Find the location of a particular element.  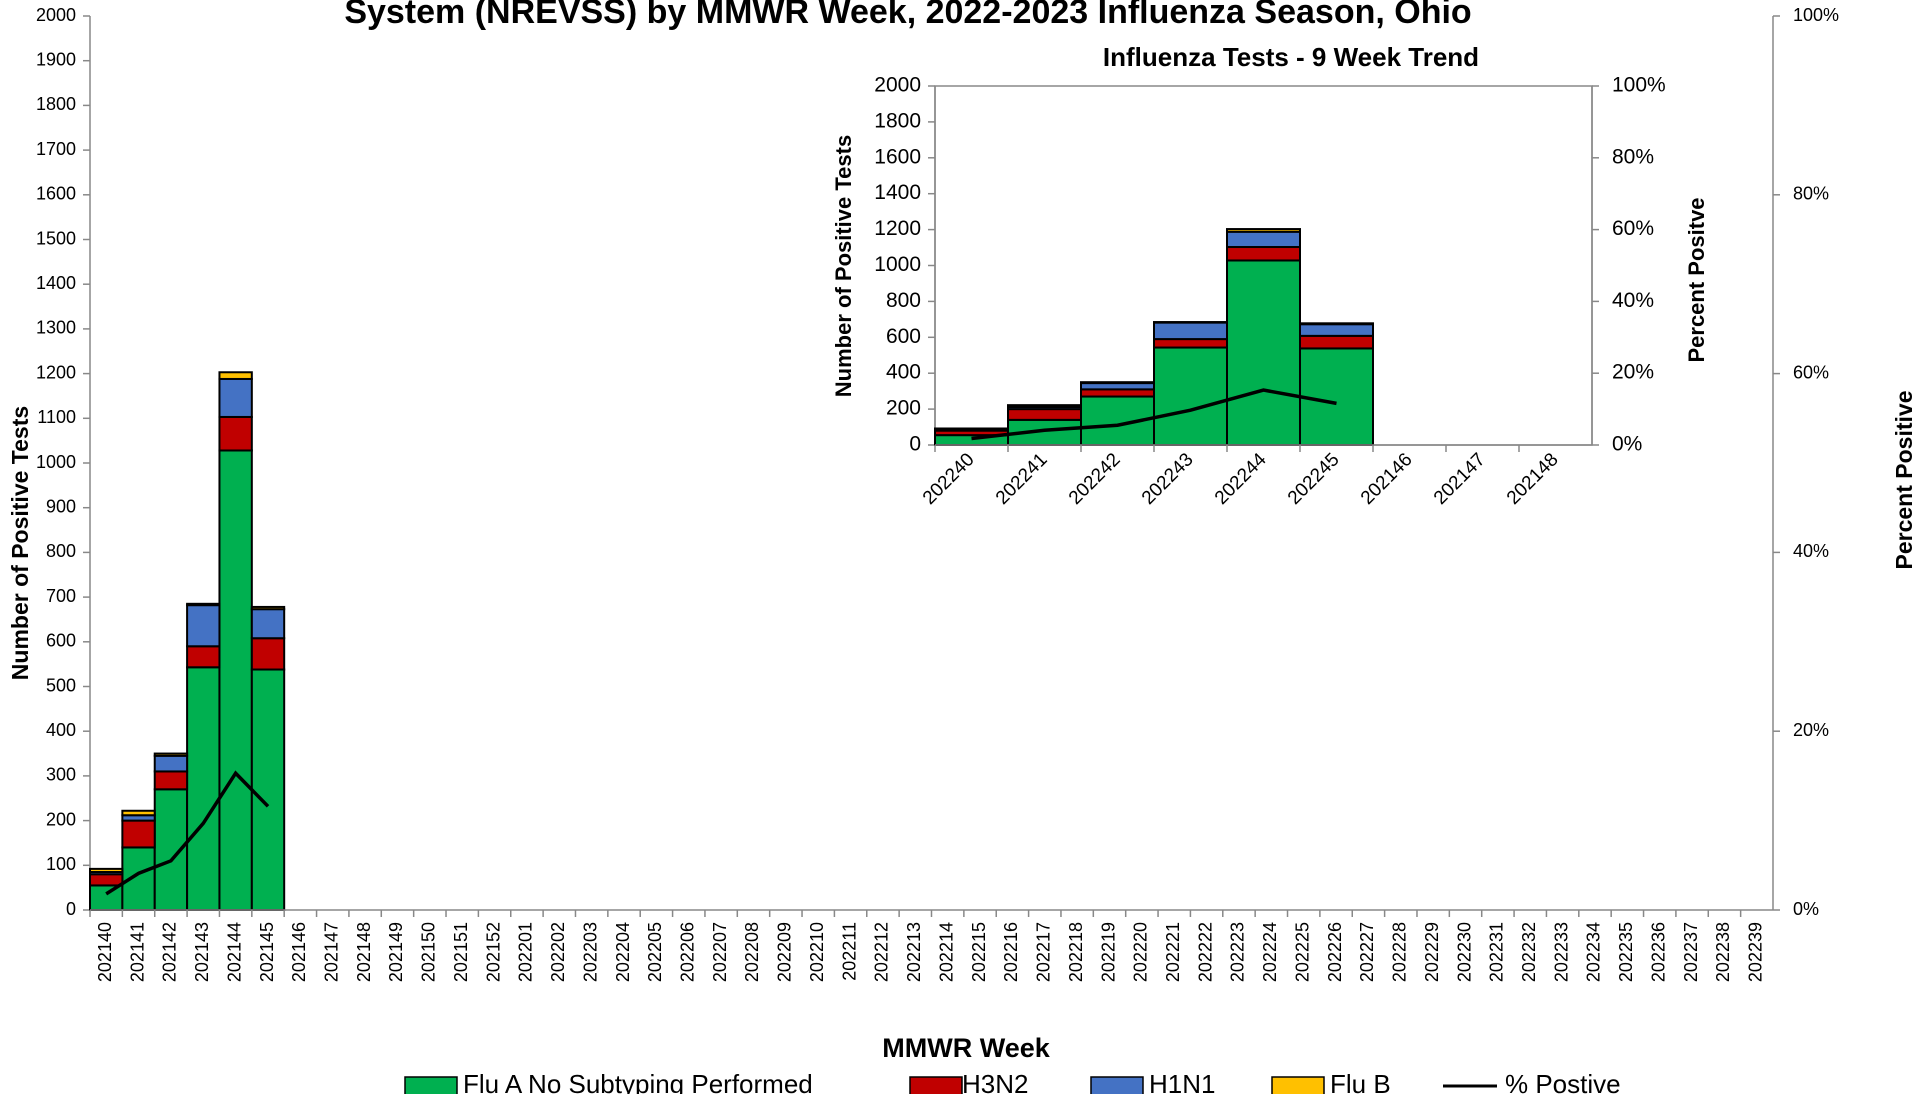

x-tick-label: 202220 is located at coordinates (1141, 952).